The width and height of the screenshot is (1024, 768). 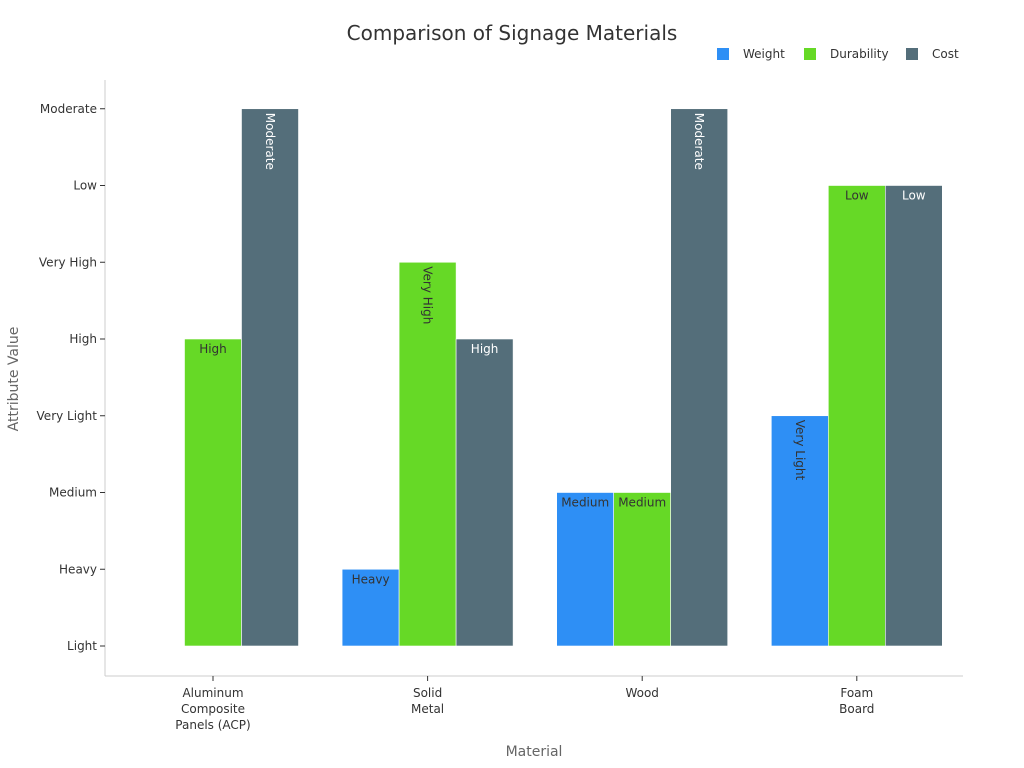 I want to click on x-tick-label-line: Composite, so click(x=213, y=709).